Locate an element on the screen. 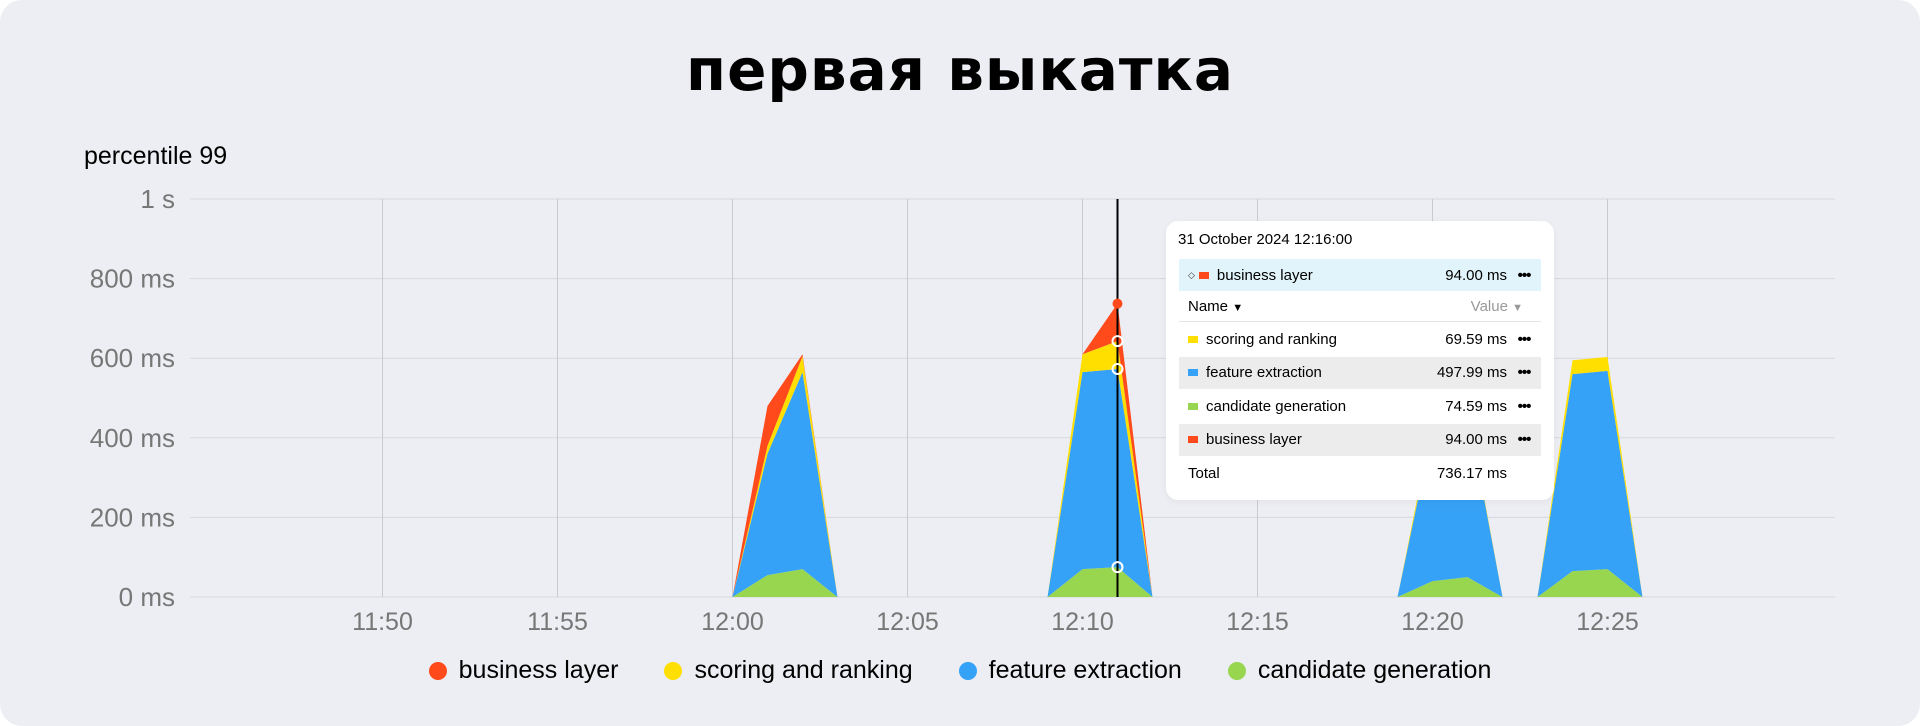 The image size is (1920, 726). tooltip-row-value: 69.59 ms is located at coordinates (1476, 339).